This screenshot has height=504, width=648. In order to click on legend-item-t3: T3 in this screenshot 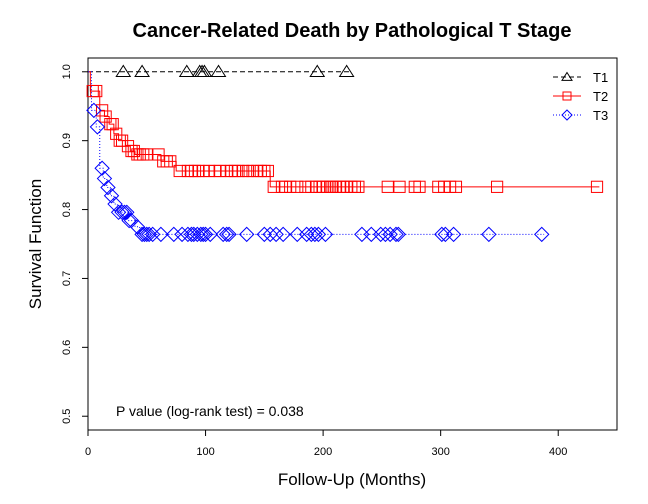, I will do `click(580, 115)`.